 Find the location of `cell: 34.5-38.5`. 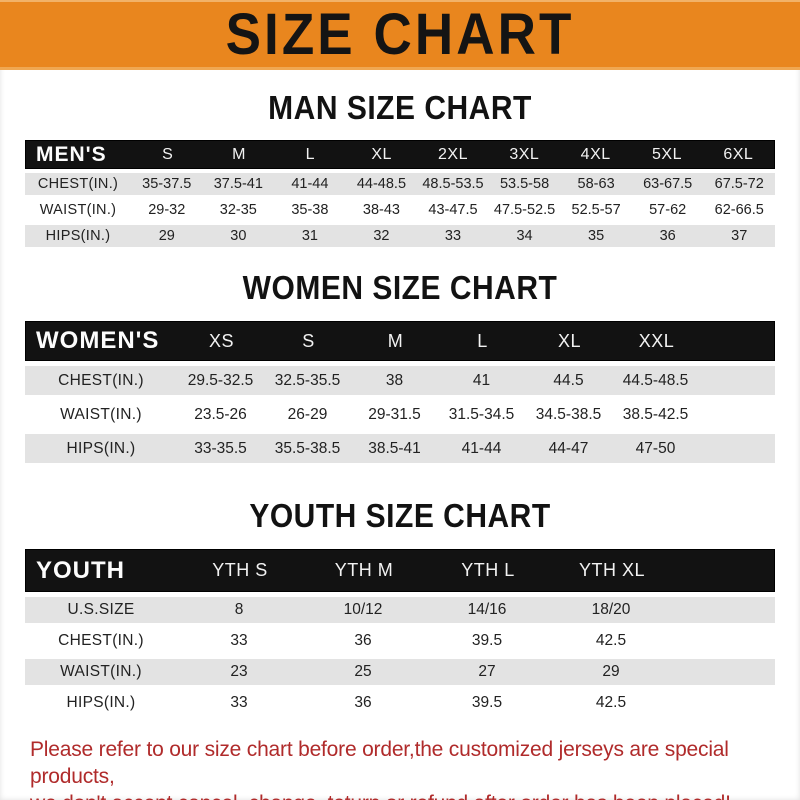

cell: 34.5-38.5 is located at coordinates (568, 414).